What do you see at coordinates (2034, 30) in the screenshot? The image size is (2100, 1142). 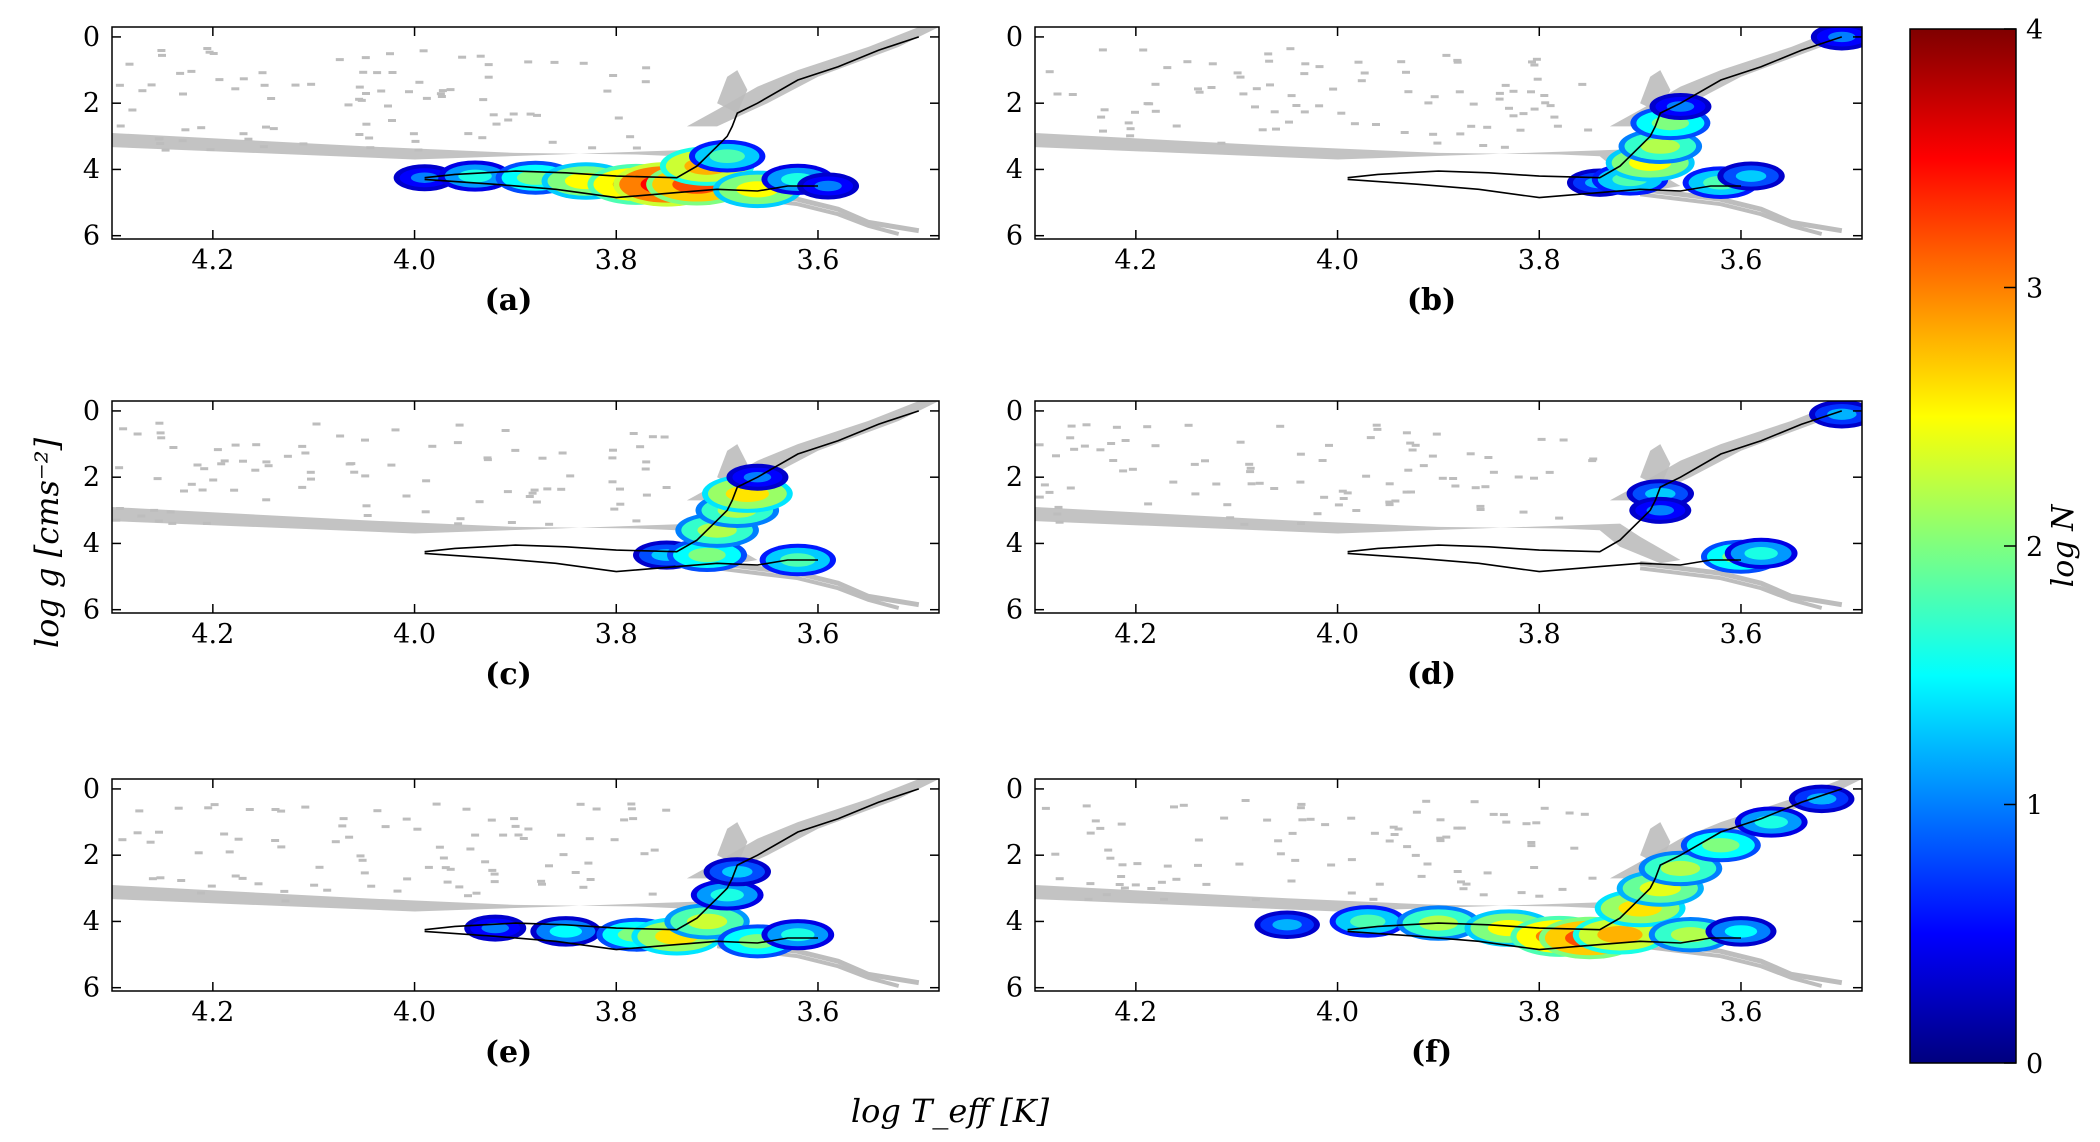 I see `colorbar-tick-label: 4` at bounding box center [2034, 30].